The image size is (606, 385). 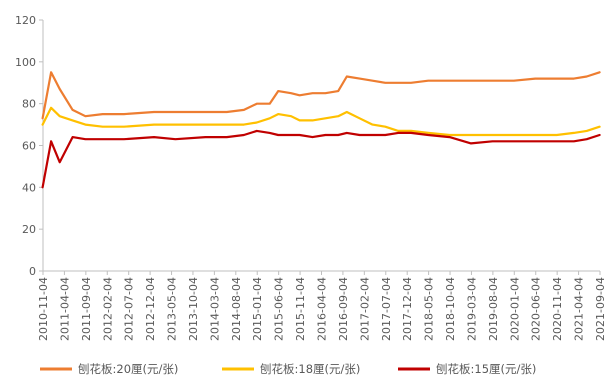 I want to click on x-tick-label: 2012-02-04, so click(x=107, y=309).